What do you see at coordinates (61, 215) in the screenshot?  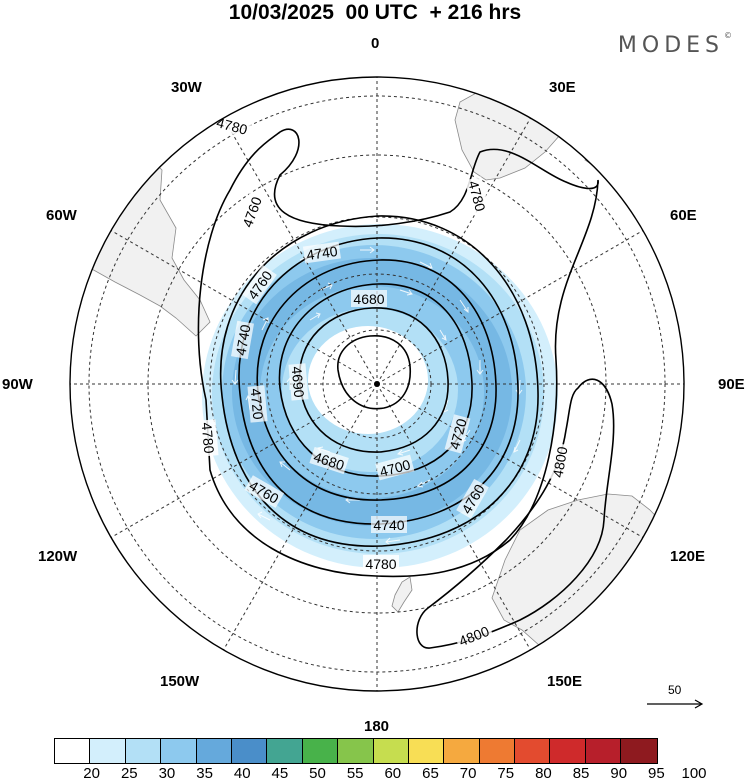 I see `meridian-label-60w: 60W` at bounding box center [61, 215].